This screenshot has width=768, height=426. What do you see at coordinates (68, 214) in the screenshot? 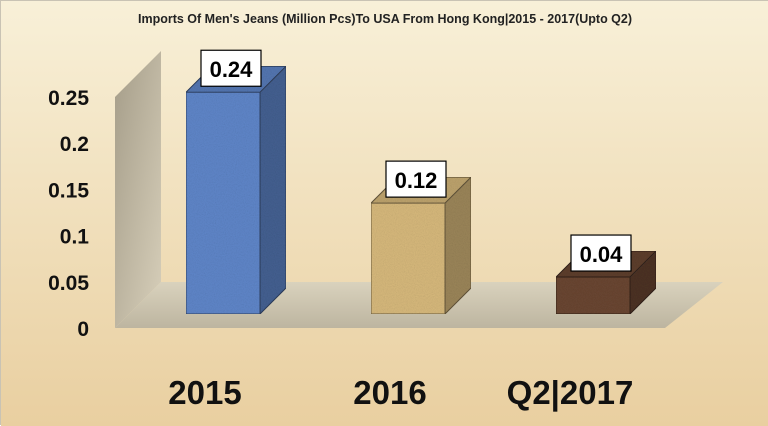
I see `y-axis-ticks: 0 0.05 0.1 0.15 0.2 0.25` at bounding box center [68, 214].